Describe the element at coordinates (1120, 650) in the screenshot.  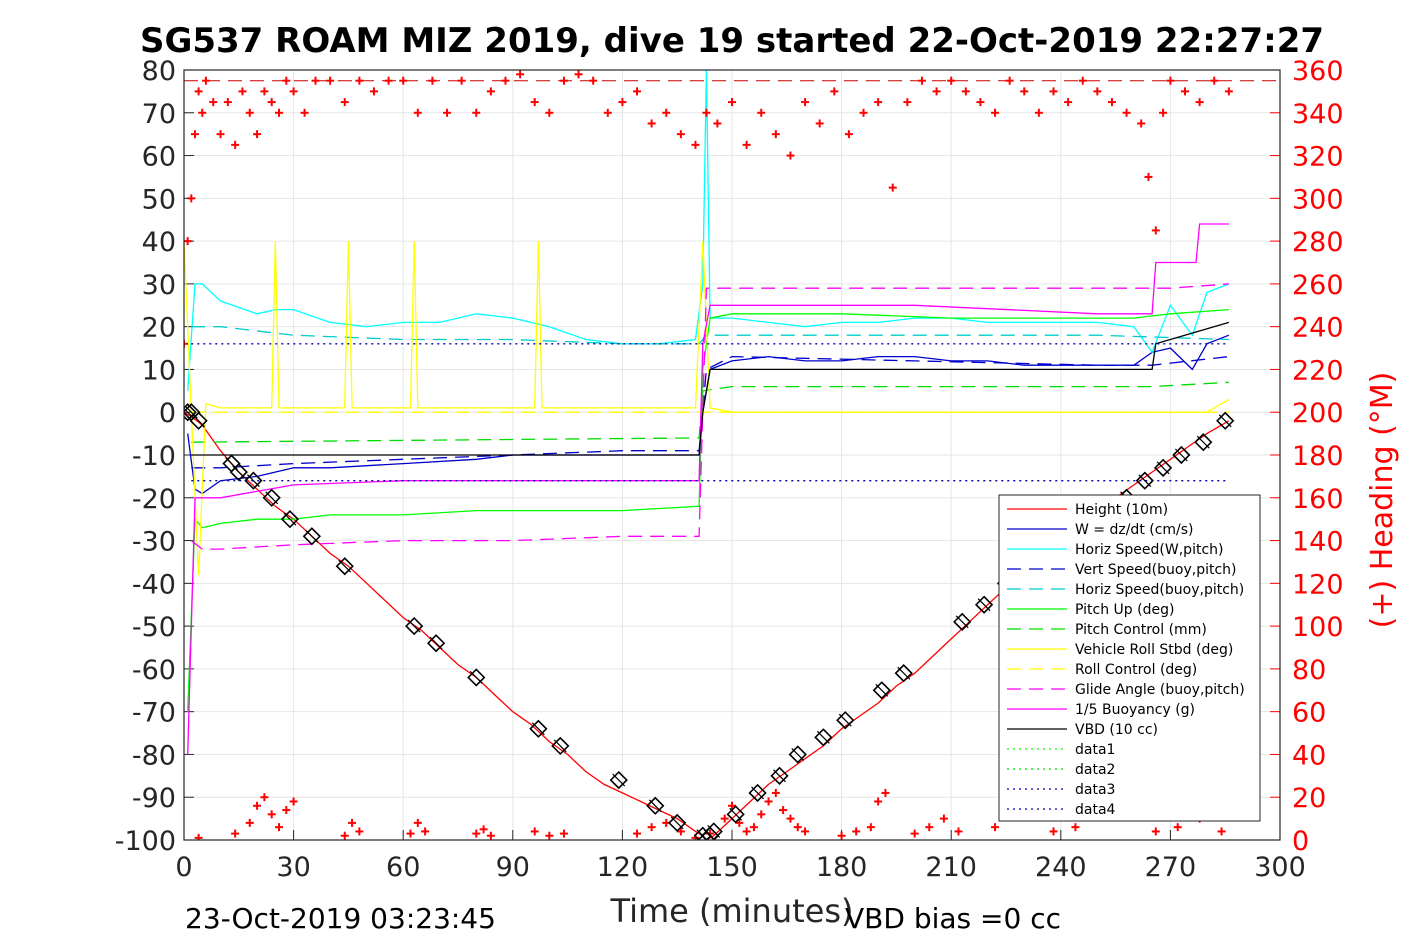
I see `legend-entry: Vehicle Roll Stbd (deg)` at that location.